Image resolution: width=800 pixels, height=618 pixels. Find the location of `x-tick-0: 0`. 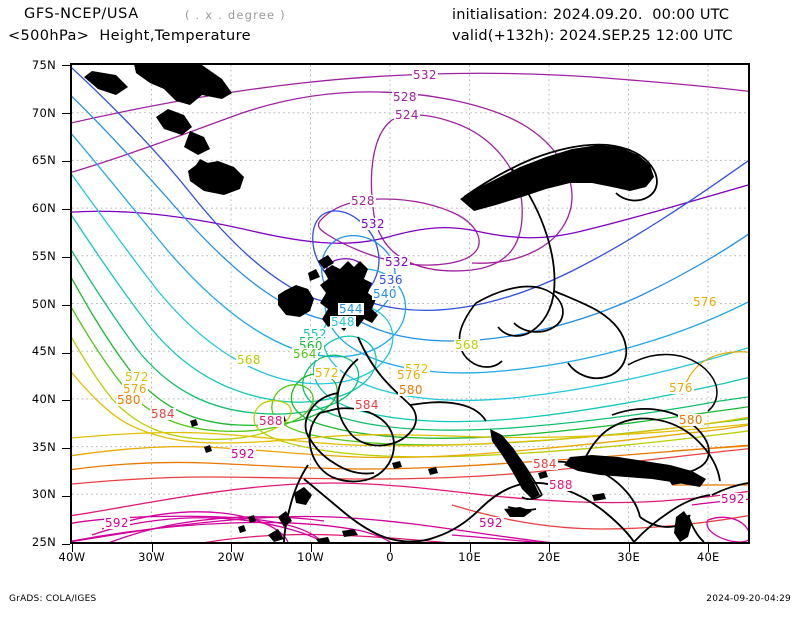

x-tick-0: 0 is located at coordinates (390, 557).